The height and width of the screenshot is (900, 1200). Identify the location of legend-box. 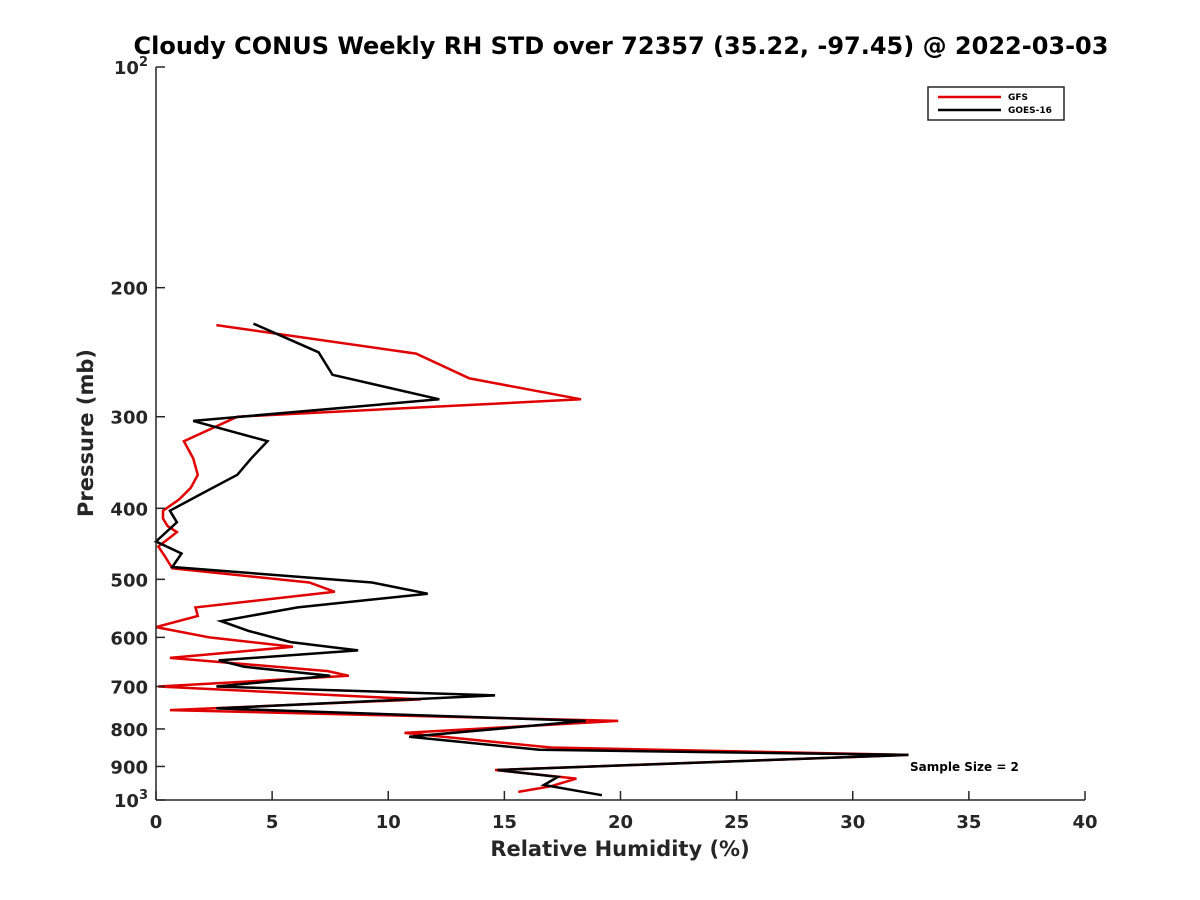
(996, 103).